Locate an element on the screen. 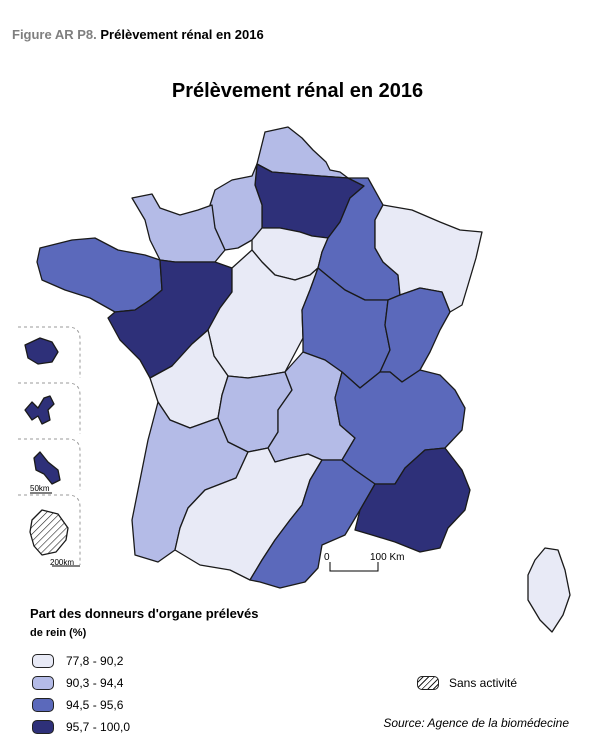 Image resolution: width=595 pixels, height=752 pixels. legend-subtitle: de rein (%) is located at coordinates (58, 633).